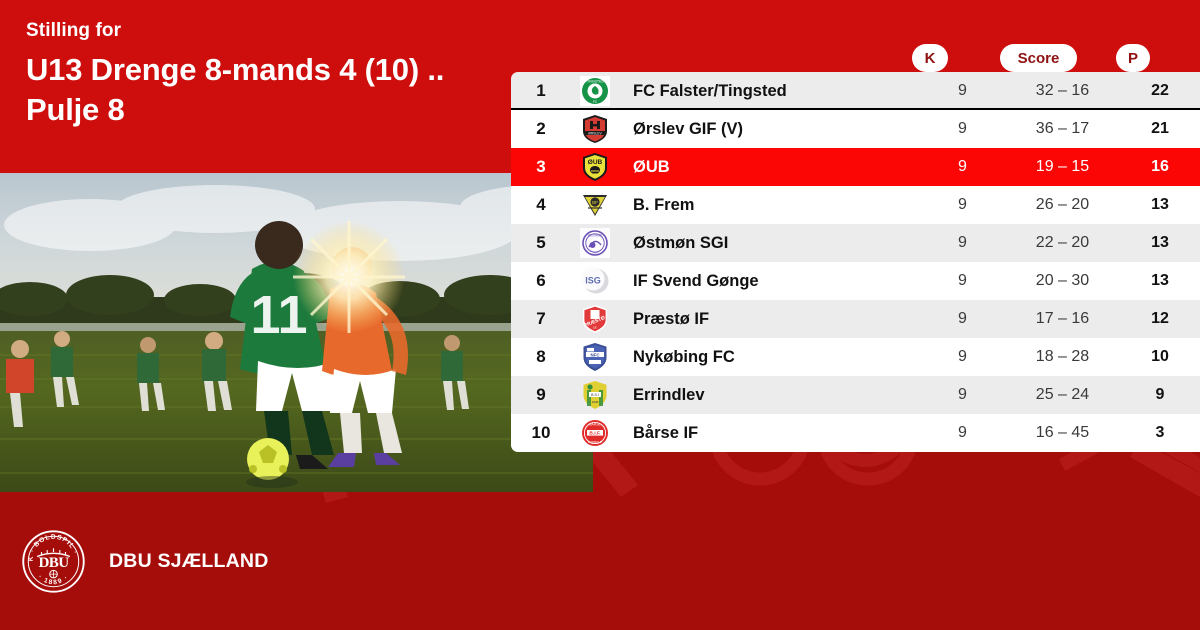 This screenshot has width=1200, height=630. Describe the element at coordinates (688, 128) in the screenshot. I see `row-team-name: Ørslev GIF (V)` at that location.